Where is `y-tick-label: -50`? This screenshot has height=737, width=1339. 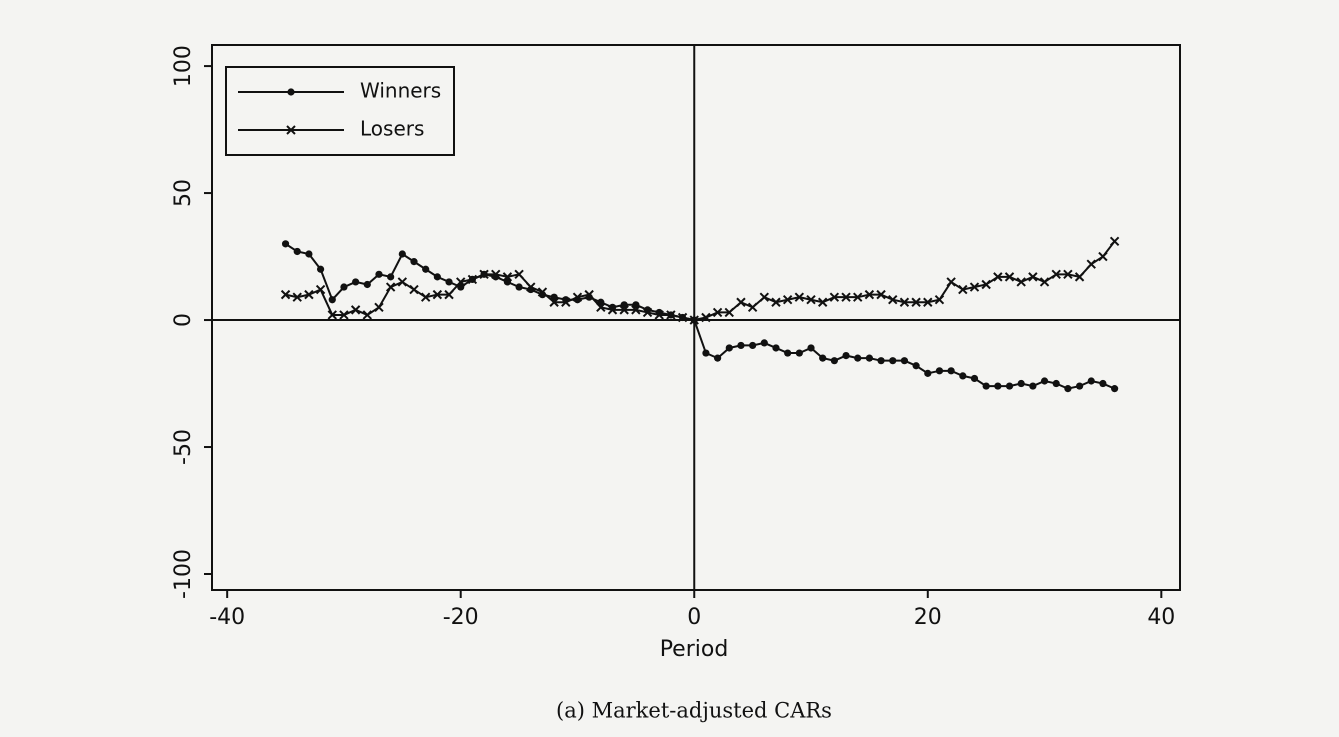 y-tick-label: -50 is located at coordinates (183, 447).